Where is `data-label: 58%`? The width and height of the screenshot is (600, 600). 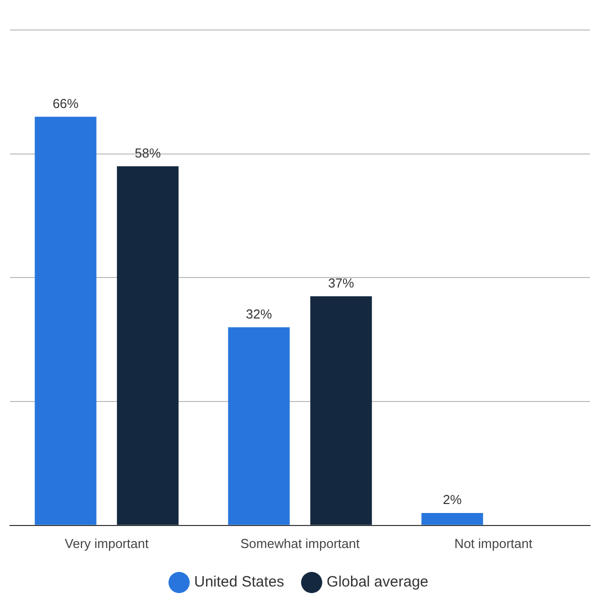 data-label: 58% is located at coordinates (148, 152).